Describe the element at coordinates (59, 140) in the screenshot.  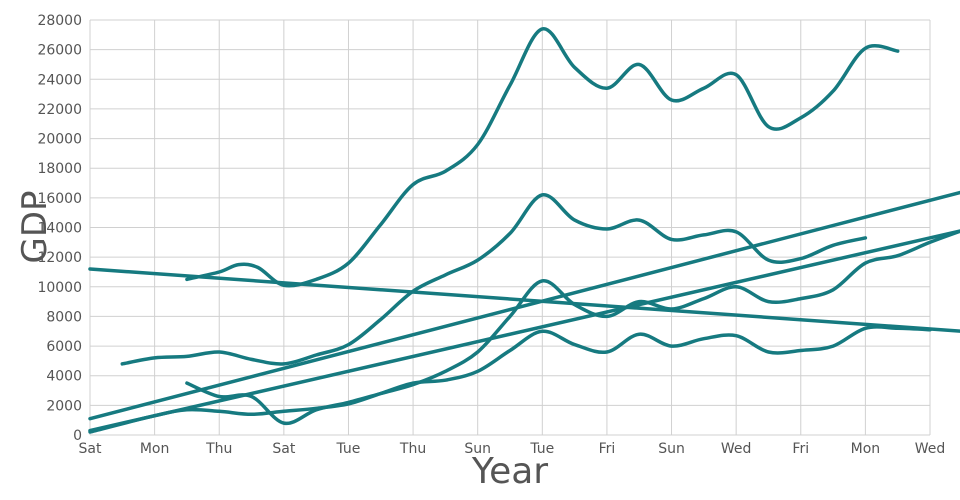
I see `y-tick-label: 20000` at that location.